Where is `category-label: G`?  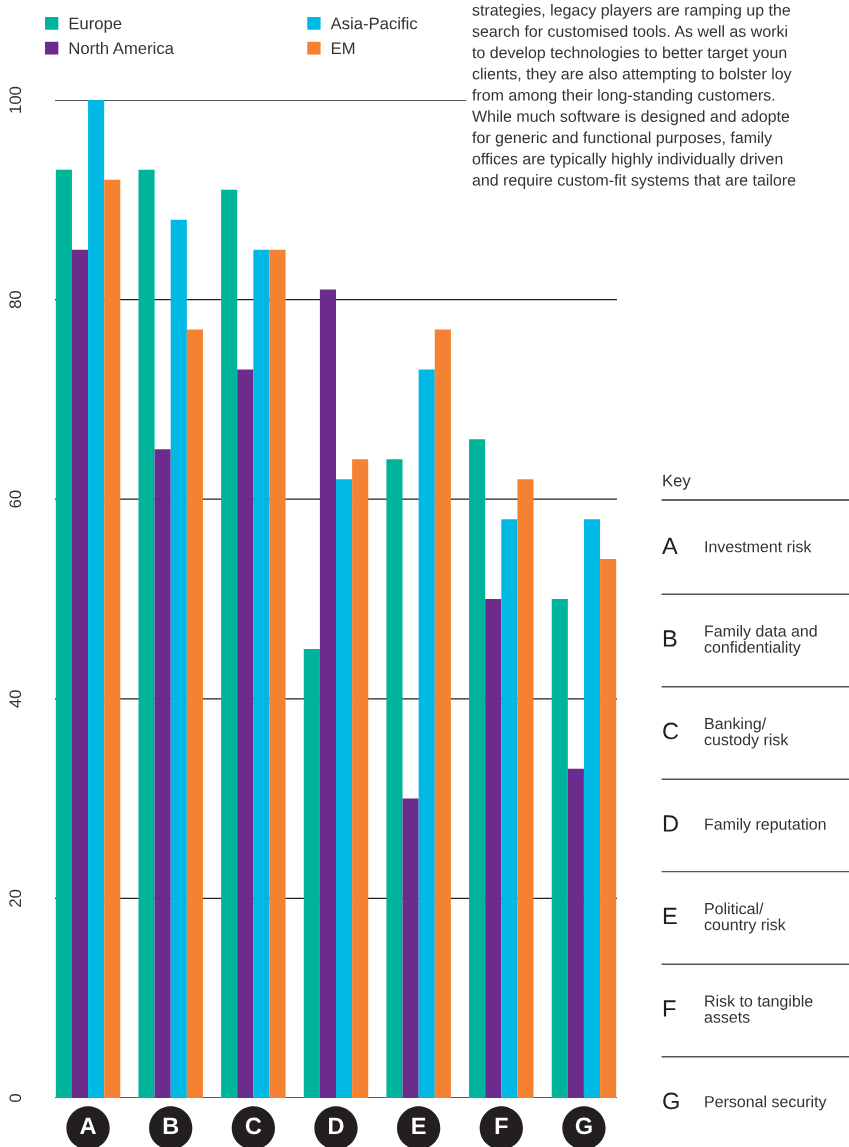
category-label: G is located at coordinates (671, 1101).